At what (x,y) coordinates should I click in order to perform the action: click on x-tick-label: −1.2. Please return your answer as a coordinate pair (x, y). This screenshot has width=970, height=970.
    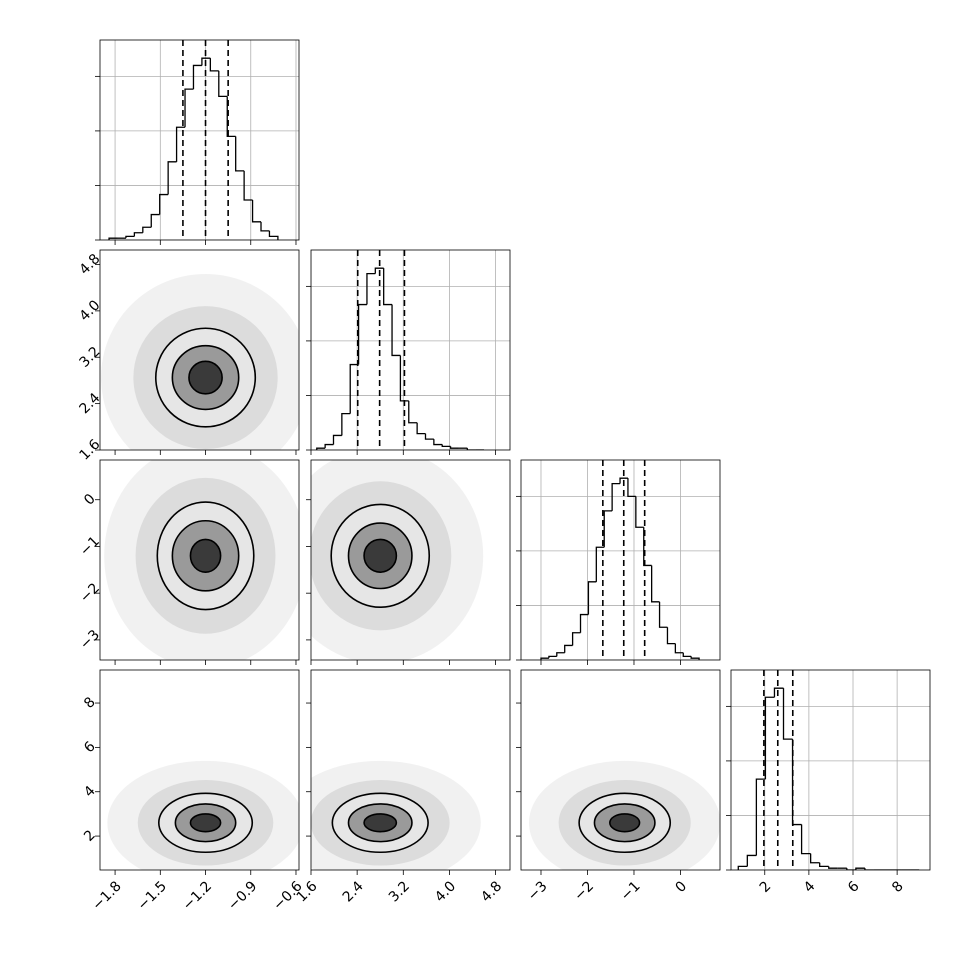
    Looking at the image, I should click on (197, 895).